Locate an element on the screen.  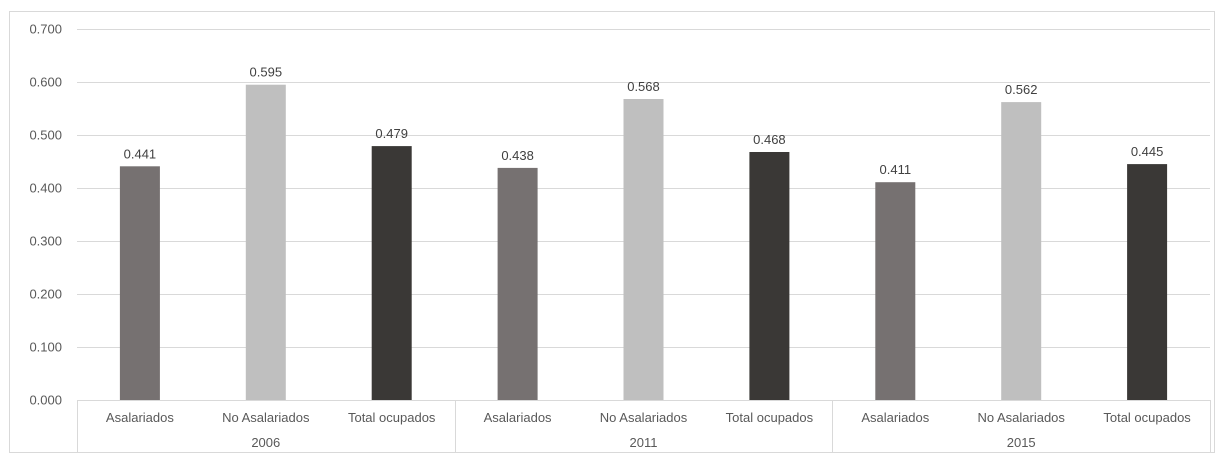
data-label: 0.595 is located at coordinates (266, 72).